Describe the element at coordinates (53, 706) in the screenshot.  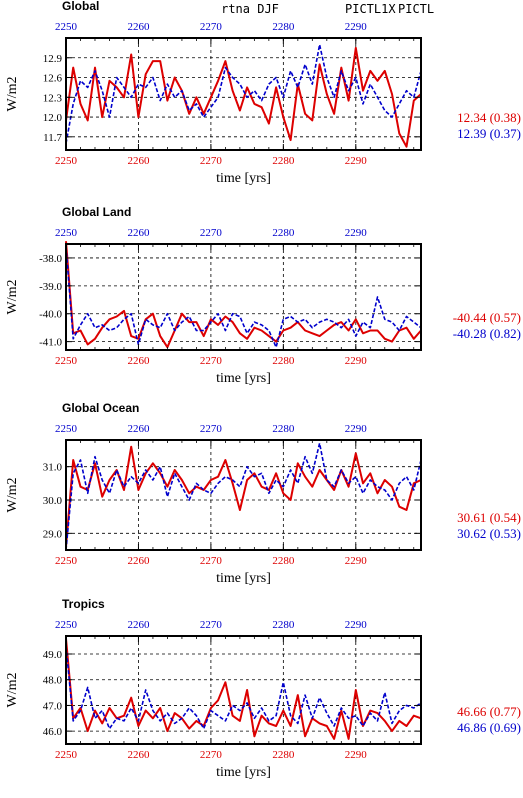
I see `y-tick-label: 47.0` at that location.